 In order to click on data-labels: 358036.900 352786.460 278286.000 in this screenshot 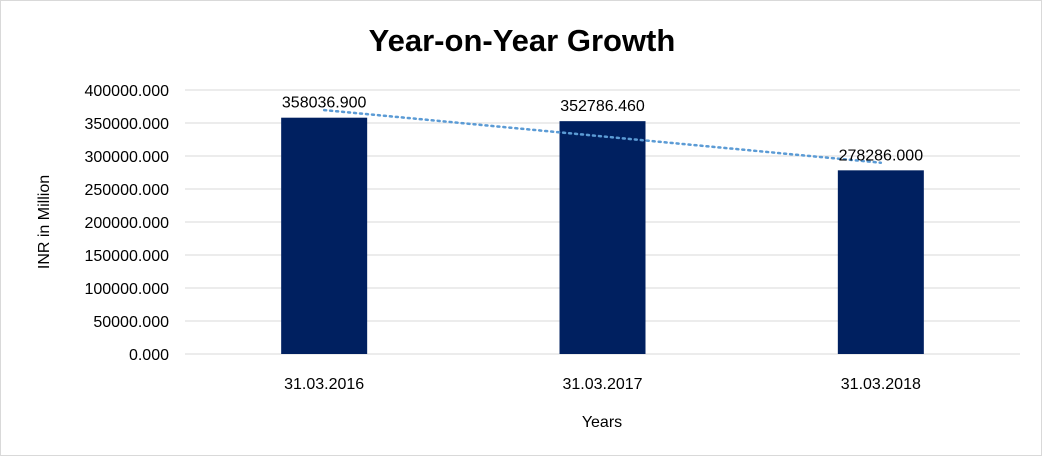, I will do `click(602, 130)`.